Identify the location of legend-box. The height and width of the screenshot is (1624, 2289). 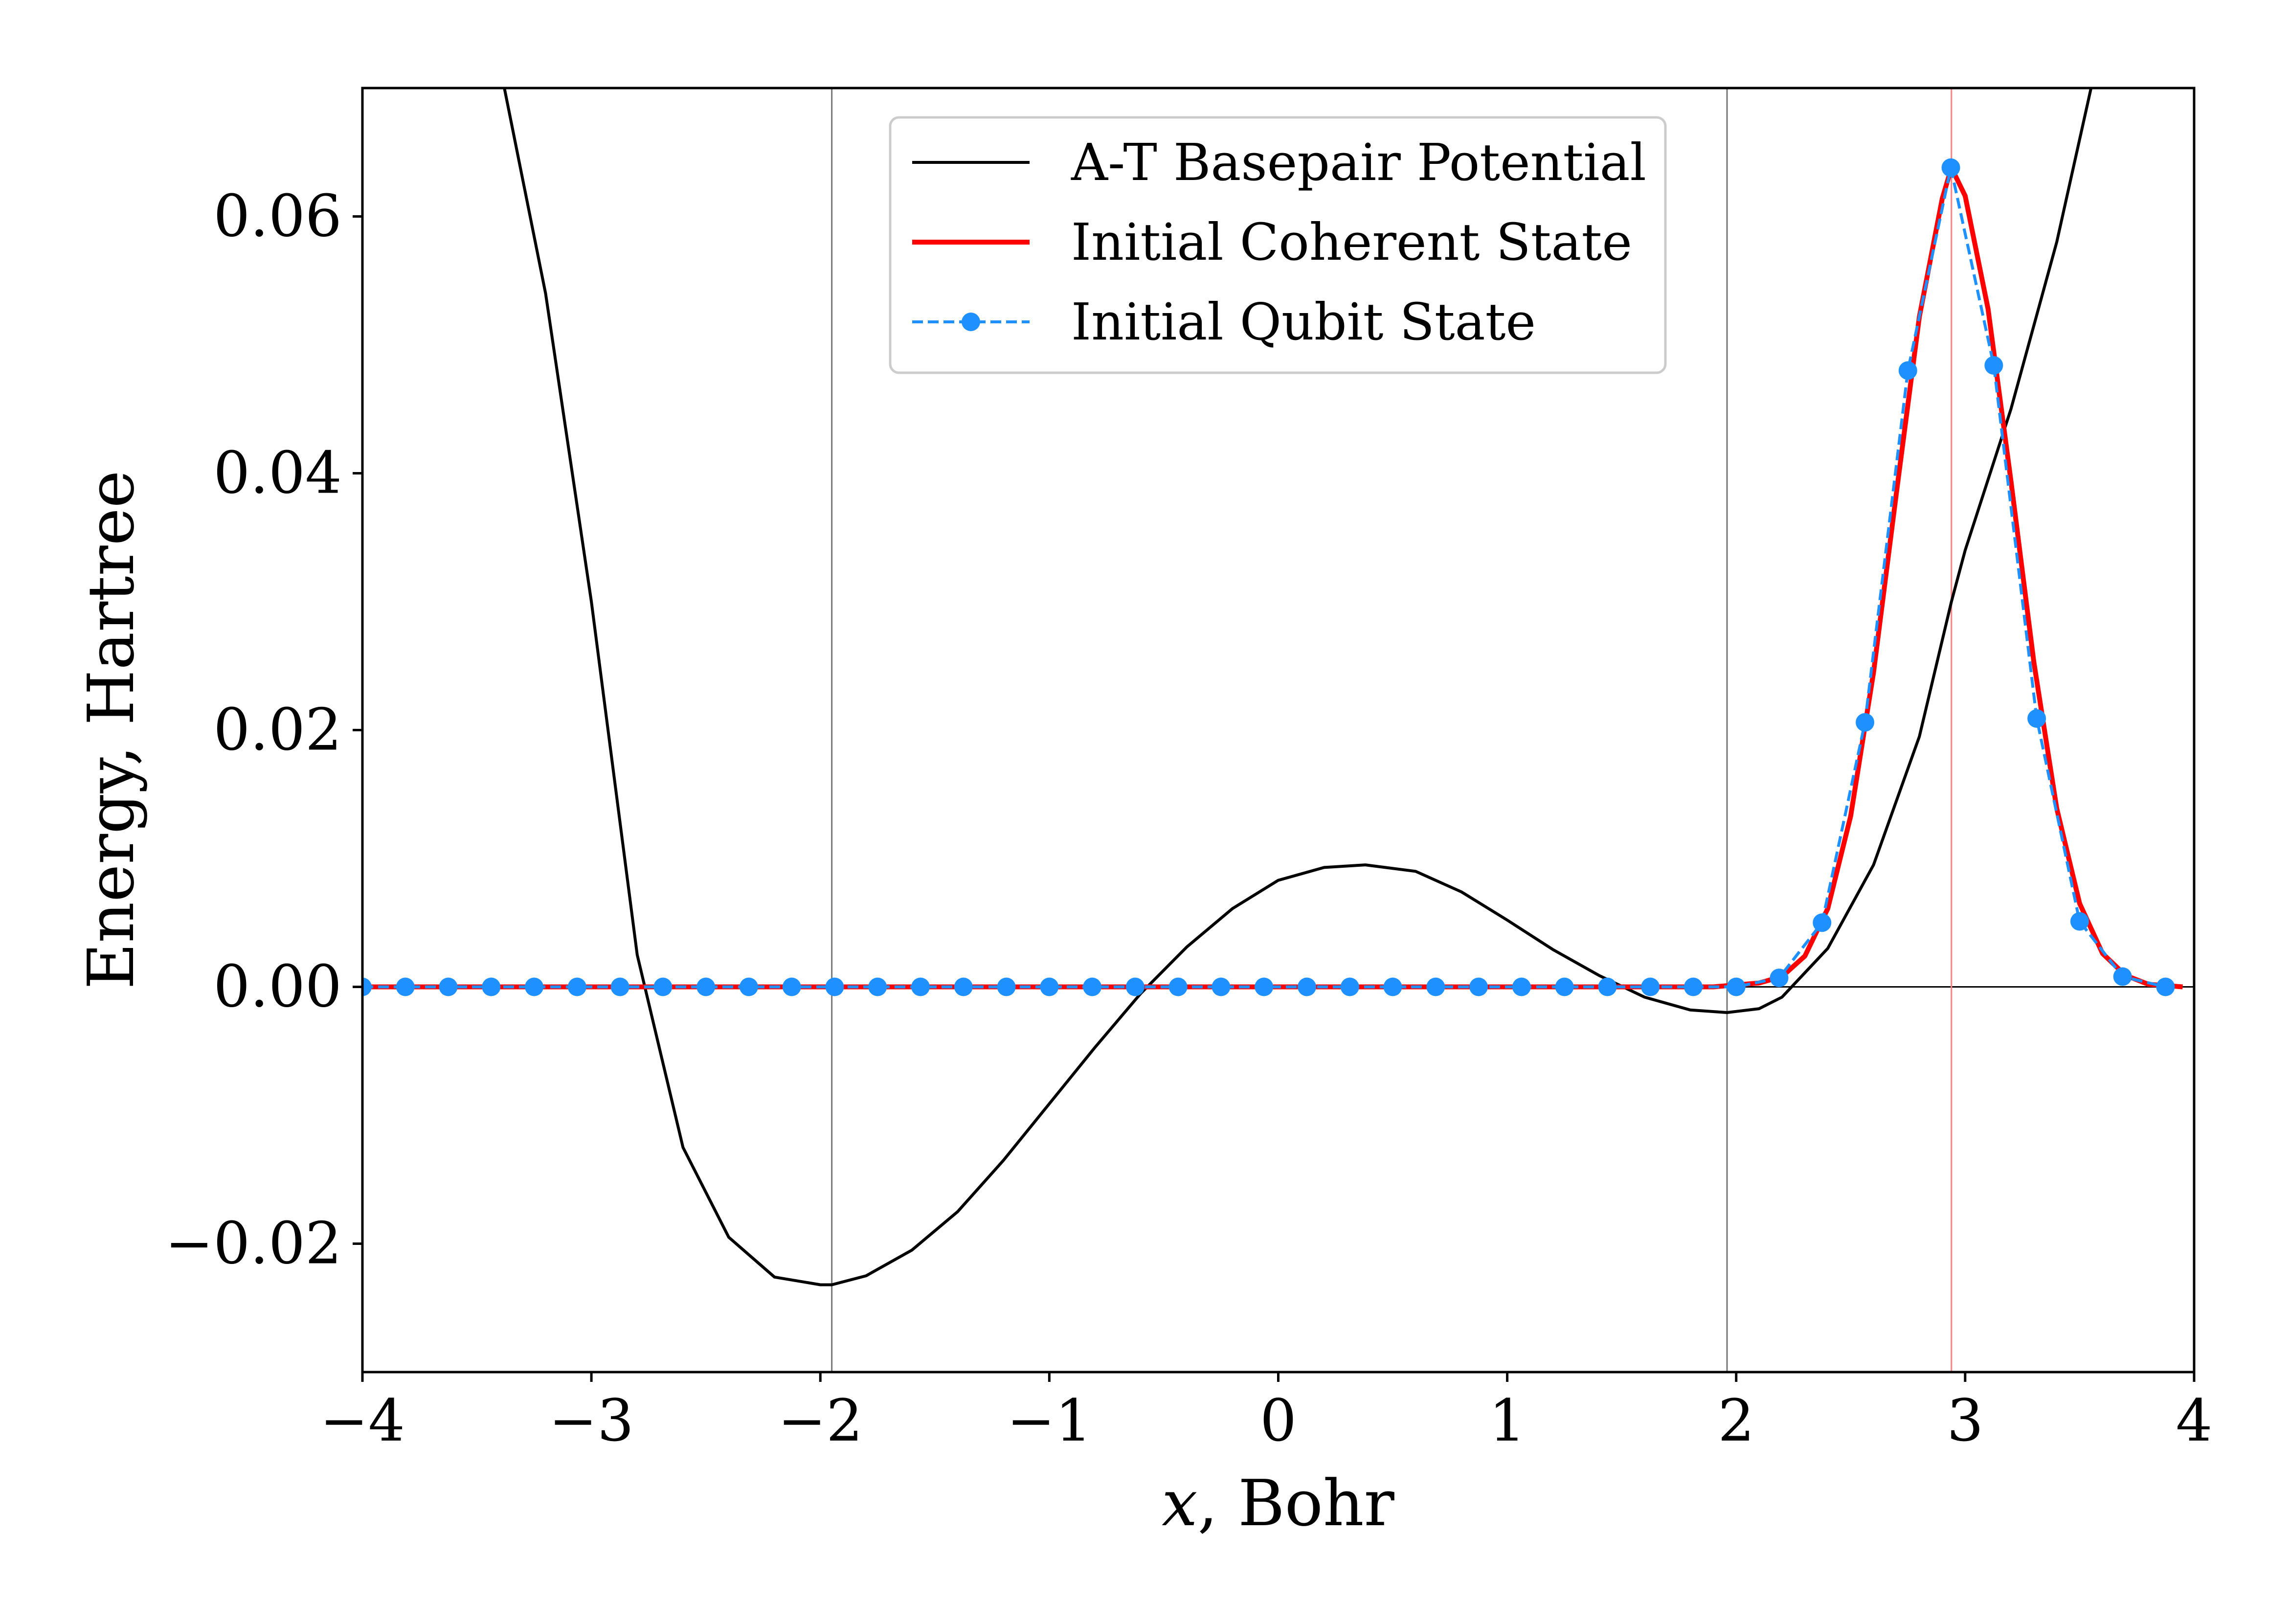
(1278, 245).